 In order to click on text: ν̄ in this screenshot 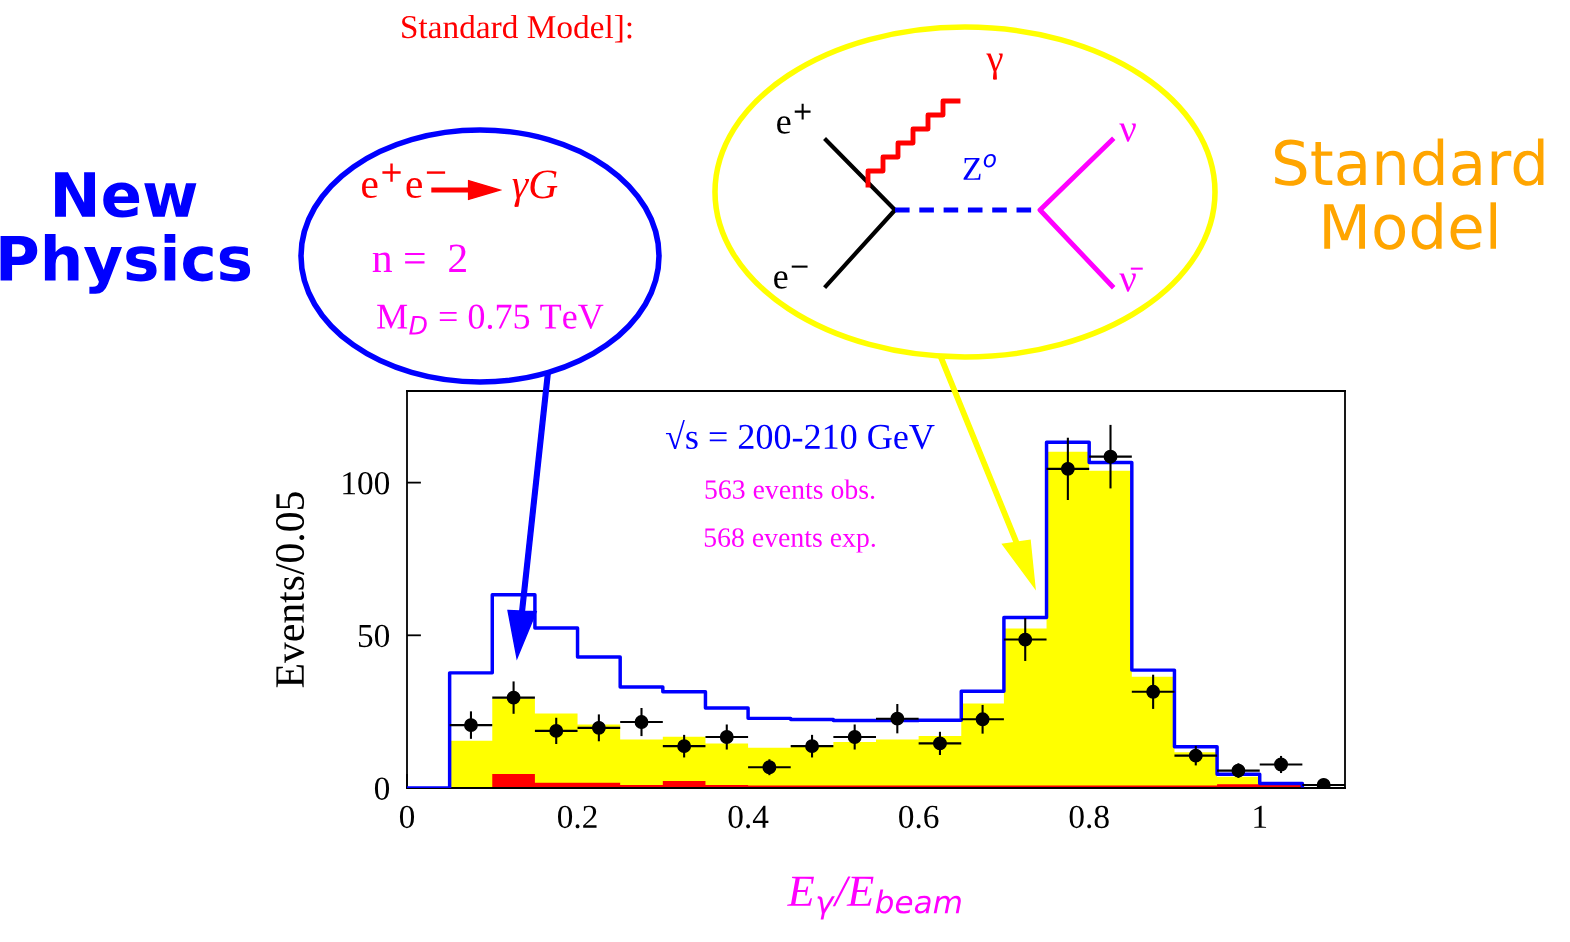, I will do `click(1131, 279)`.